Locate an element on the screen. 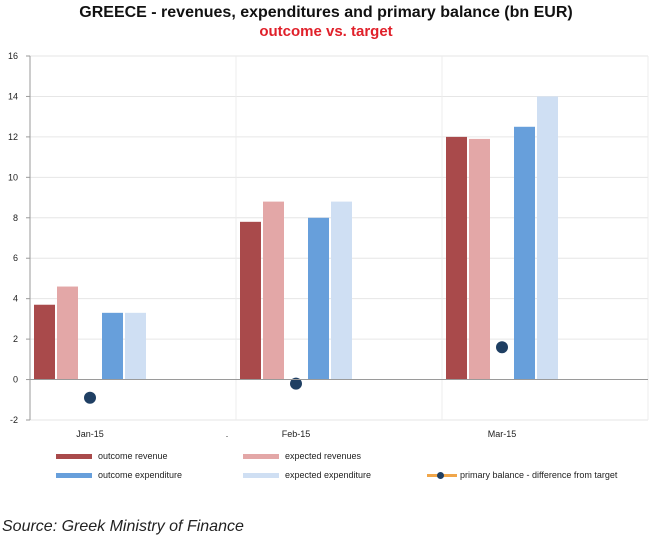  y-tick-label: 16 is located at coordinates (13, 56).